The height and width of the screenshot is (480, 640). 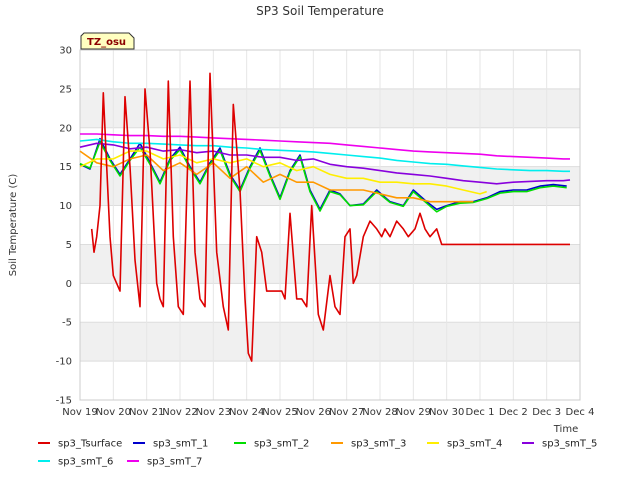 I want to click on y-tick-label: 15, so click(x=65, y=167).